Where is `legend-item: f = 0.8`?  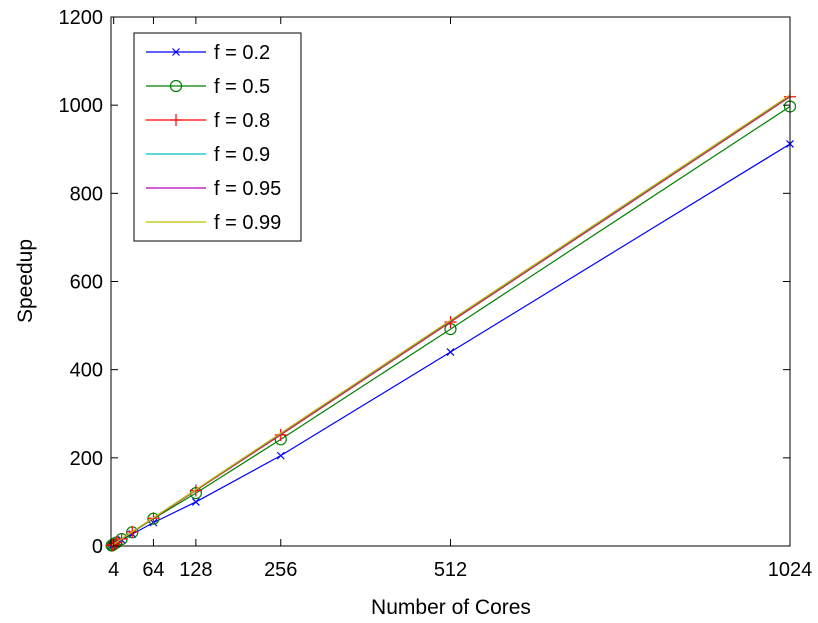
legend-item: f = 0.8 is located at coordinates (208, 121).